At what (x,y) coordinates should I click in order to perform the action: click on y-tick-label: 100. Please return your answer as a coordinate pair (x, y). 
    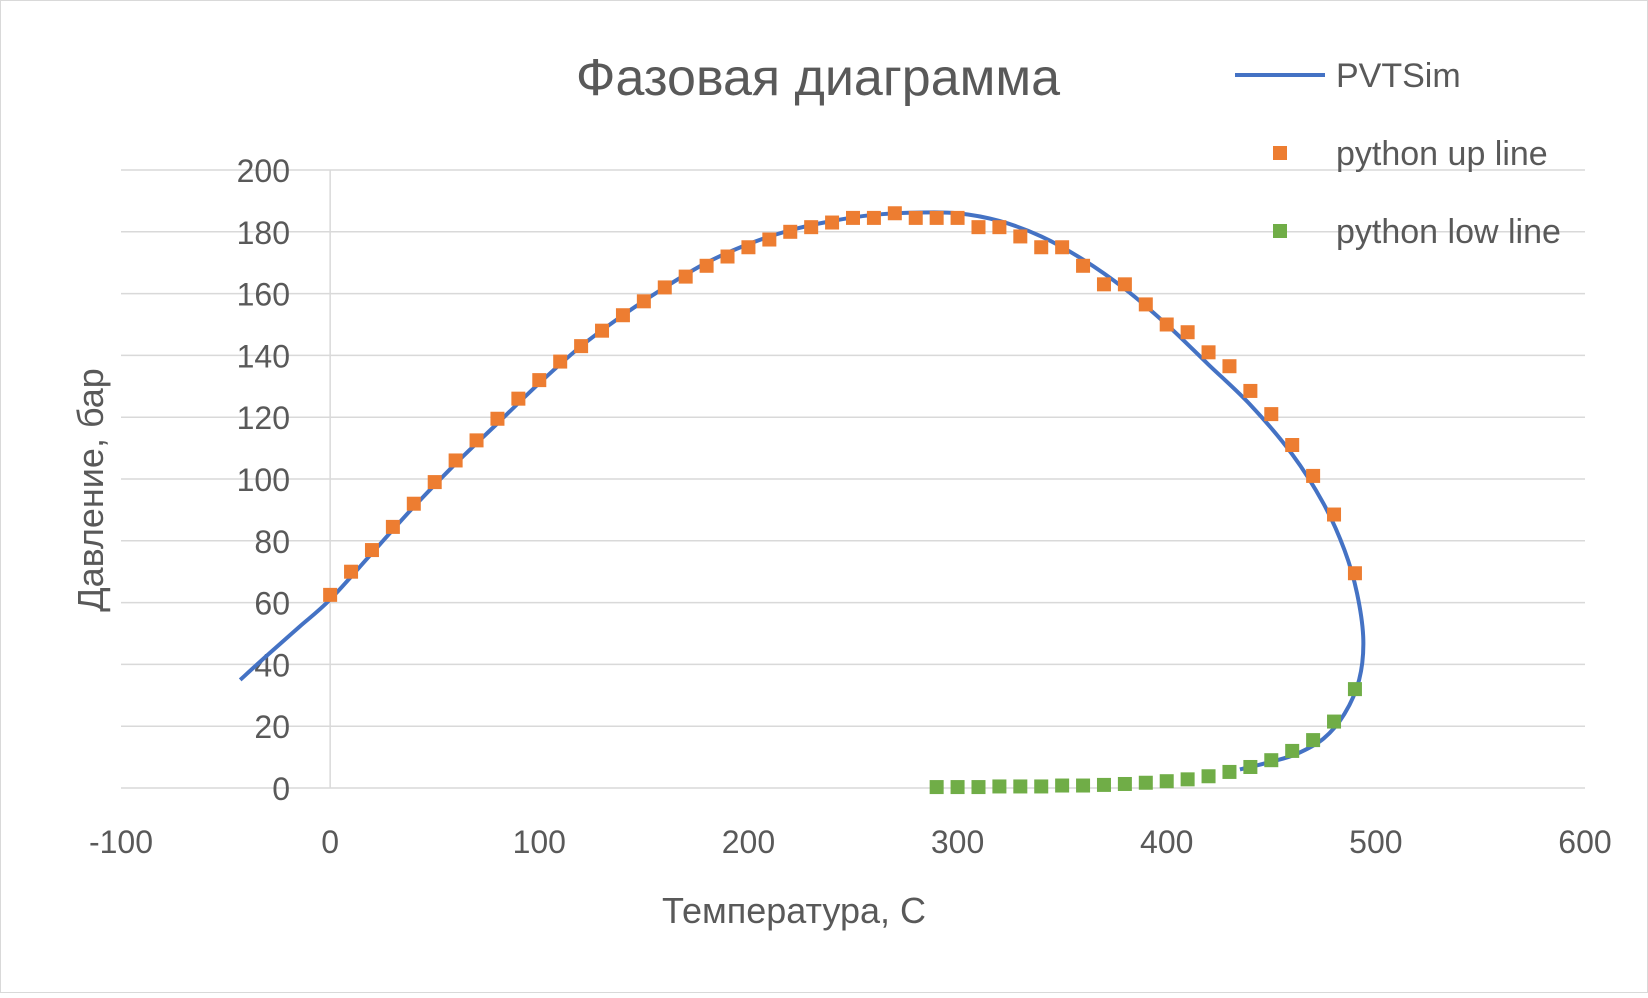
    Looking at the image, I should click on (263, 480).